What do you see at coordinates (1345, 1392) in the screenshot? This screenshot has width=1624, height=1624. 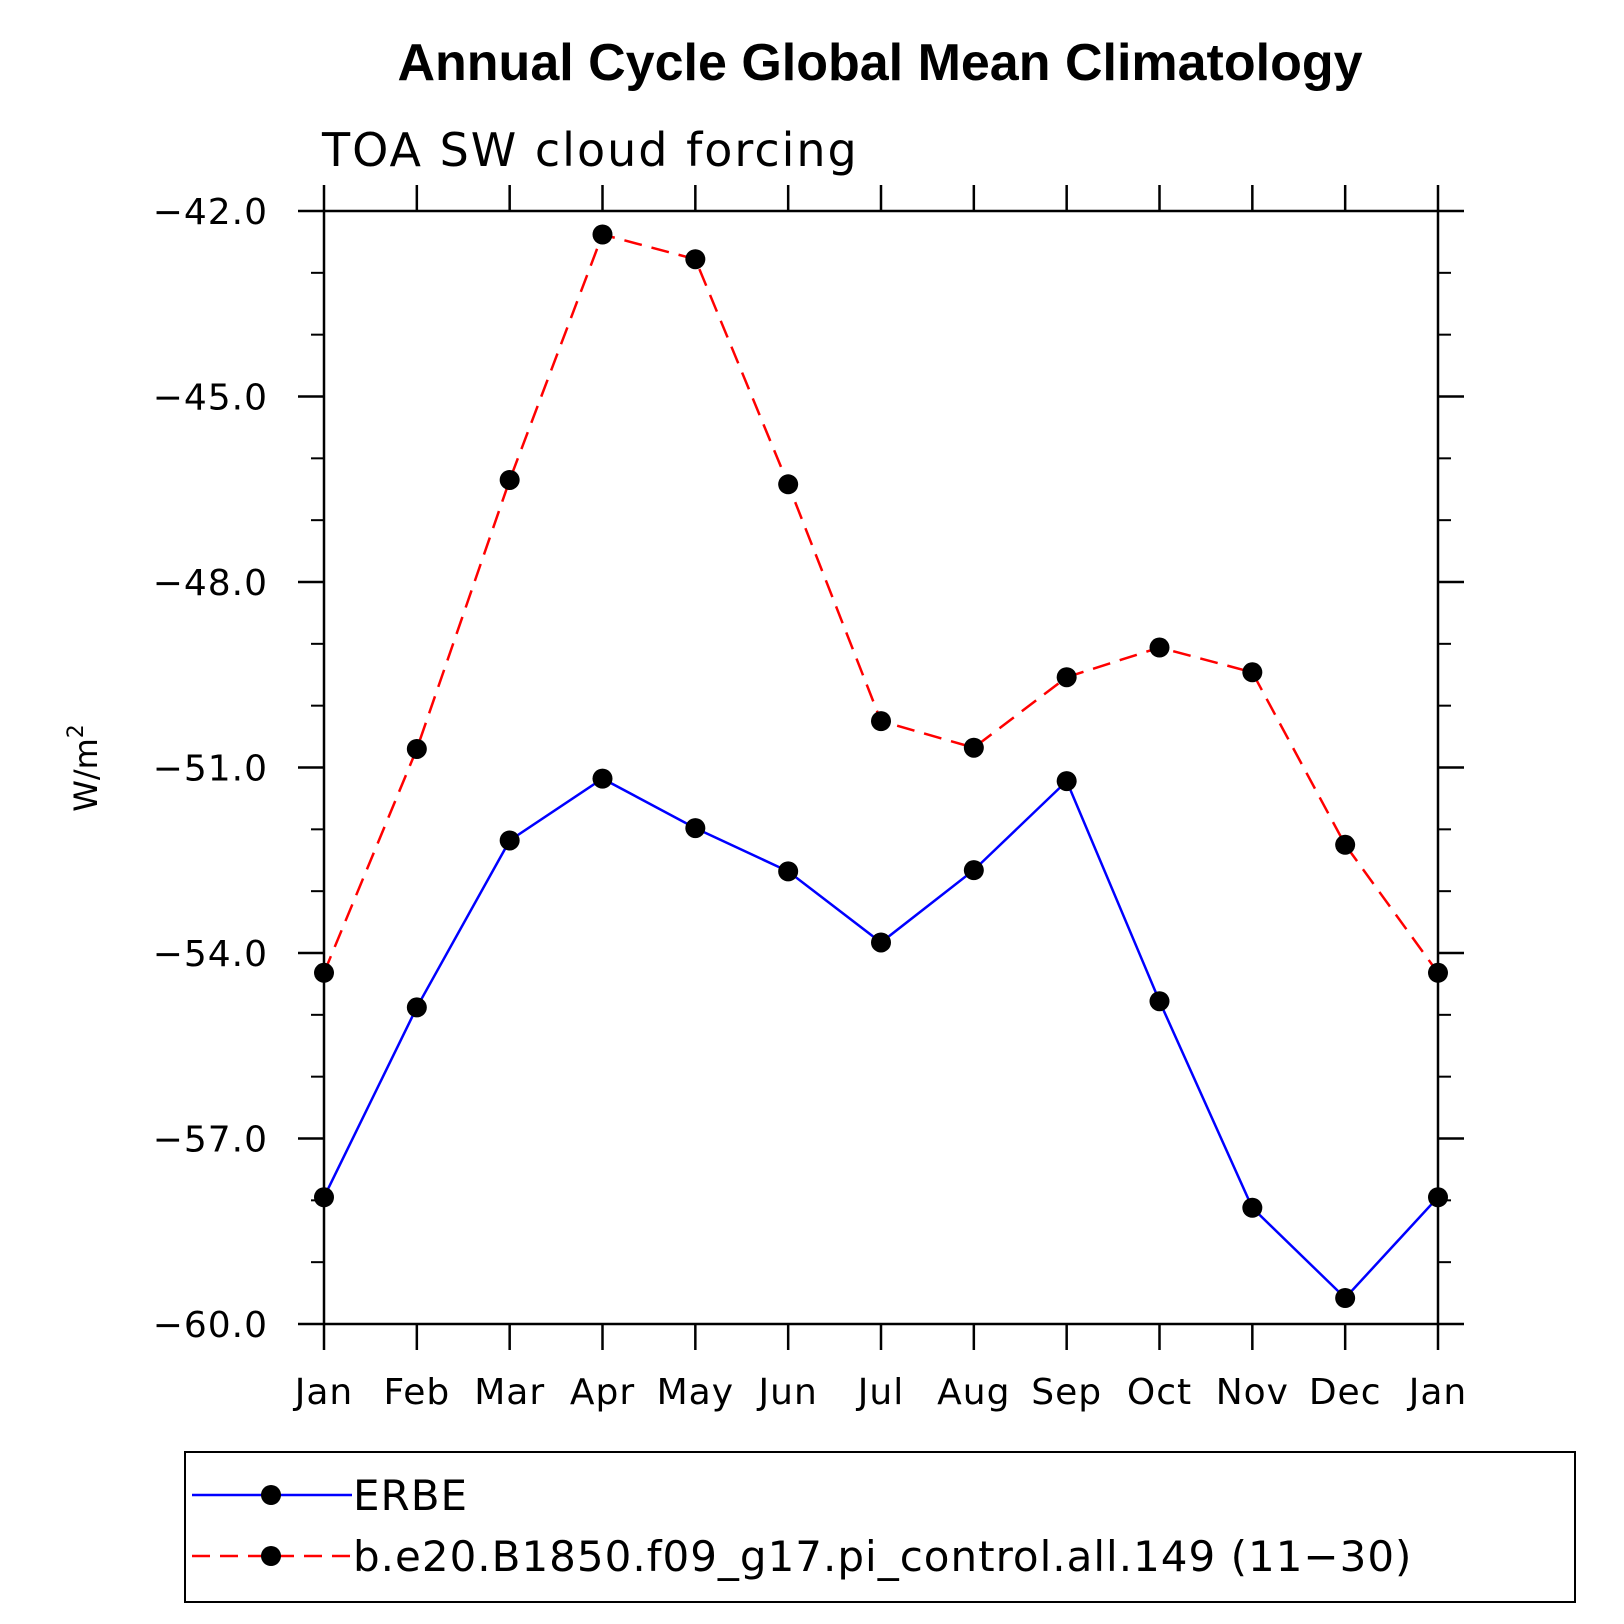 I see `x-tick-label: Dec` at bounding box center [1345, 1392].